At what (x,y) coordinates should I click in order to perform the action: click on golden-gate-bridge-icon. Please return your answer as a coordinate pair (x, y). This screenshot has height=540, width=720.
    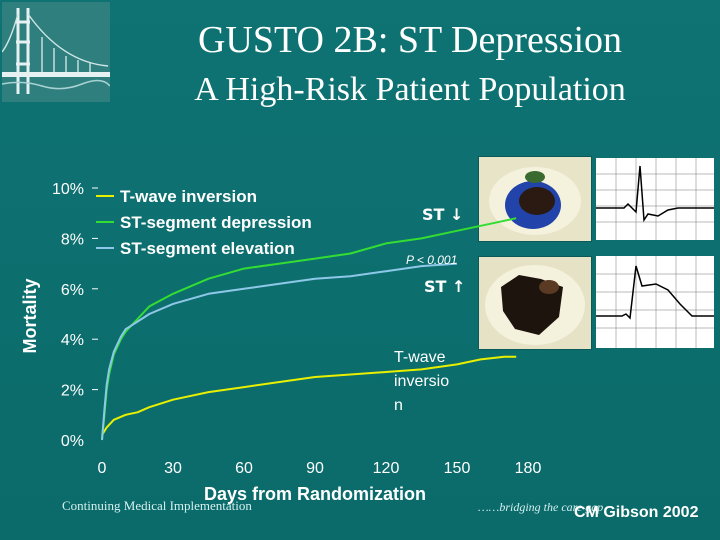
    Looking at the image, I should click on (56, 52).